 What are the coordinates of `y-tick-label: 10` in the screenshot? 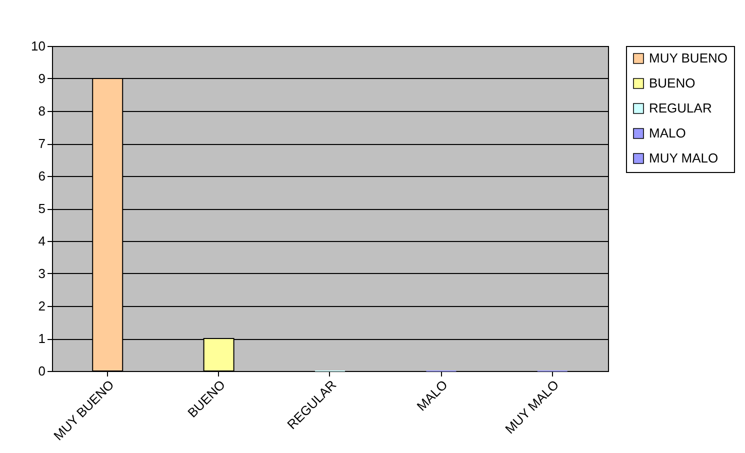 It's located at (38, 46).